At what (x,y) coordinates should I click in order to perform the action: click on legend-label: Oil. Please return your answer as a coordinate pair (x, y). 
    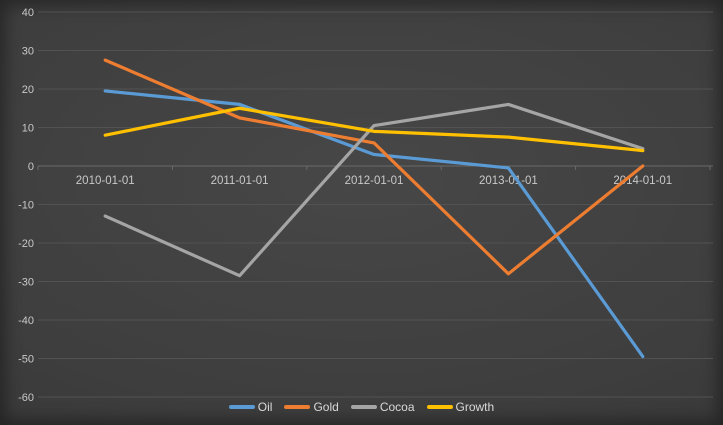
    Looking at the image, I should click on (265, 407).